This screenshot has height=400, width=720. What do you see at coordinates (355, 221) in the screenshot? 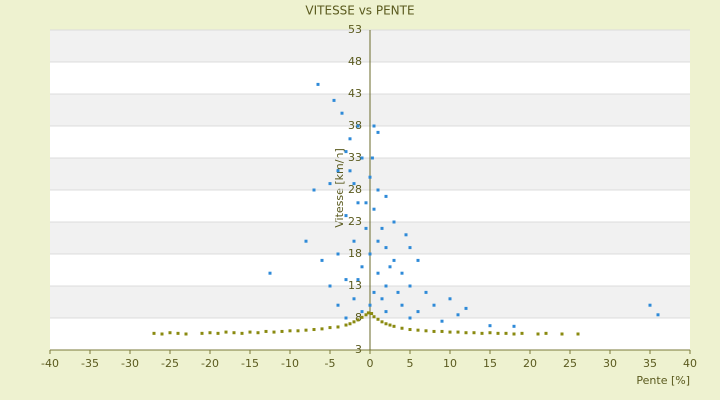
I see `y-tick-label: 23` at bounding box center [355, 221].